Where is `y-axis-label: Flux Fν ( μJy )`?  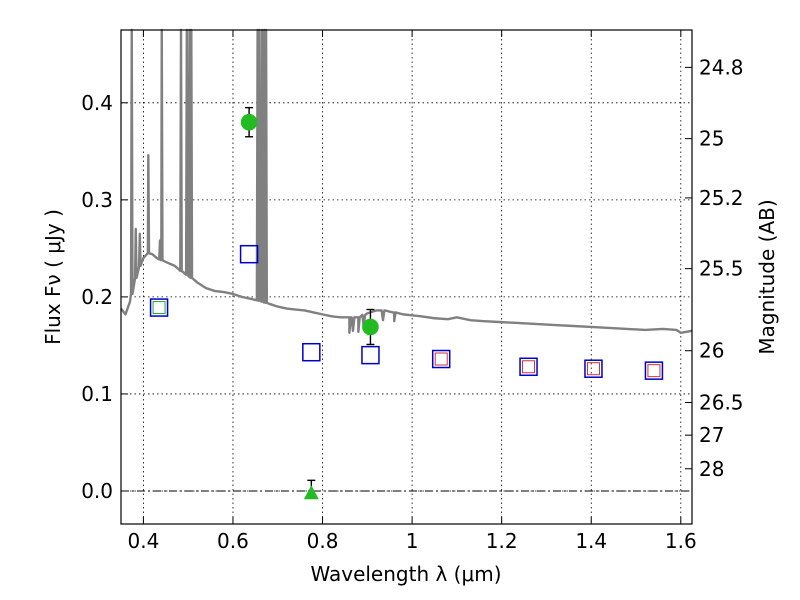 y-axis-label: Flux Fν ( μJy ) is located at coordinates (53, 277).